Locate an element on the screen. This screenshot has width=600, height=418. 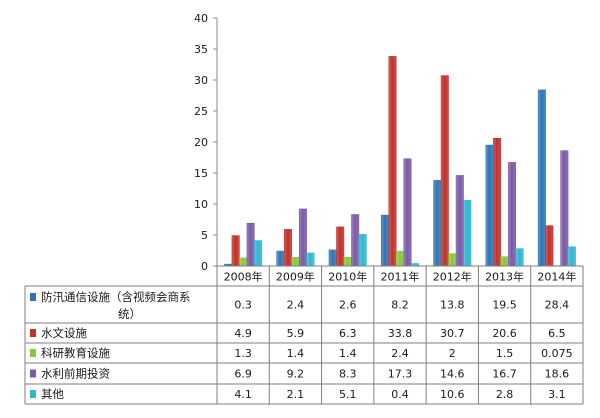
y-tick-label: 20 is located at coordinates (201, 142).